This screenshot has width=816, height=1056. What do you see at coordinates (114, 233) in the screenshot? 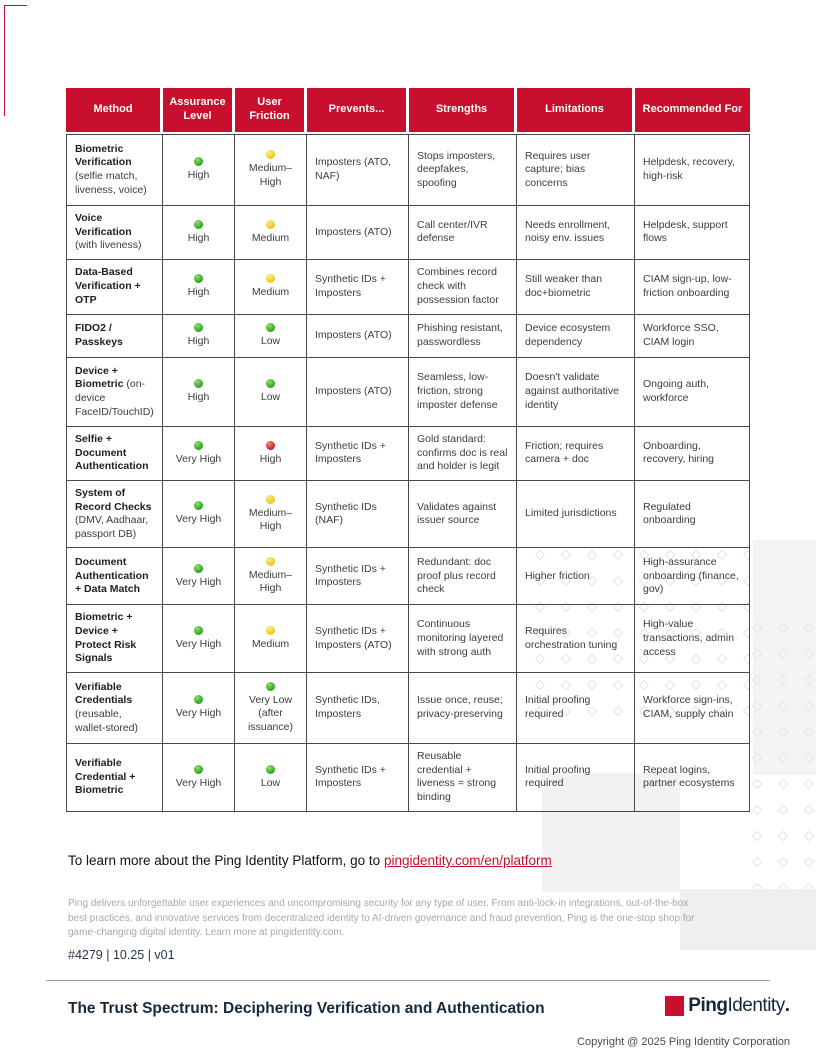
I see `method-cell: Voice Verification (with liveness)` at bounding box center [114, 233].